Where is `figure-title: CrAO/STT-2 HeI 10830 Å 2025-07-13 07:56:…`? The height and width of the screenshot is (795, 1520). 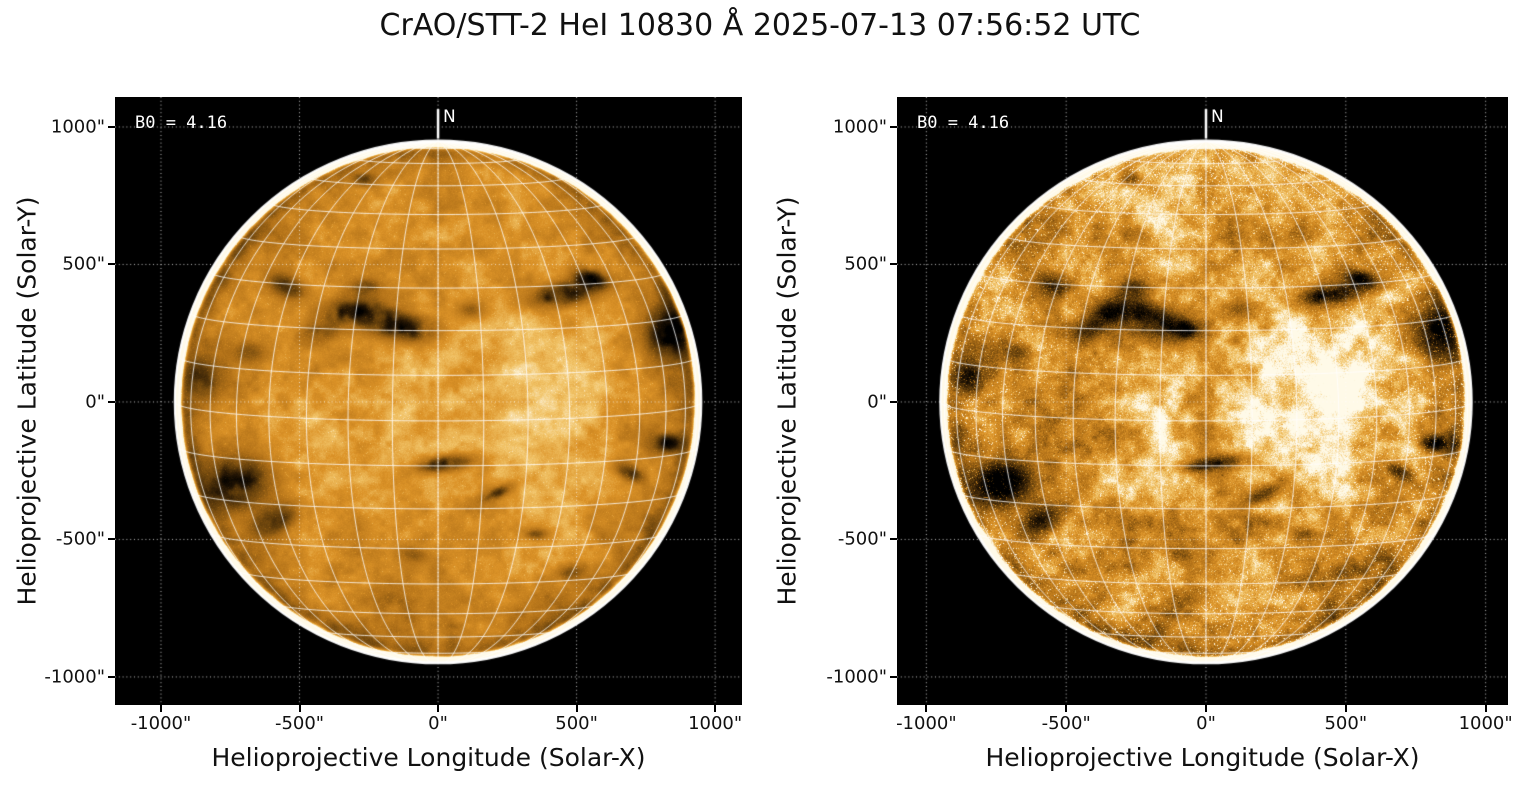 figure-title: CrAO/STT-2 HeI 10830 Å 2025-07-13 07:56:… is located at coordinates (760, 25).